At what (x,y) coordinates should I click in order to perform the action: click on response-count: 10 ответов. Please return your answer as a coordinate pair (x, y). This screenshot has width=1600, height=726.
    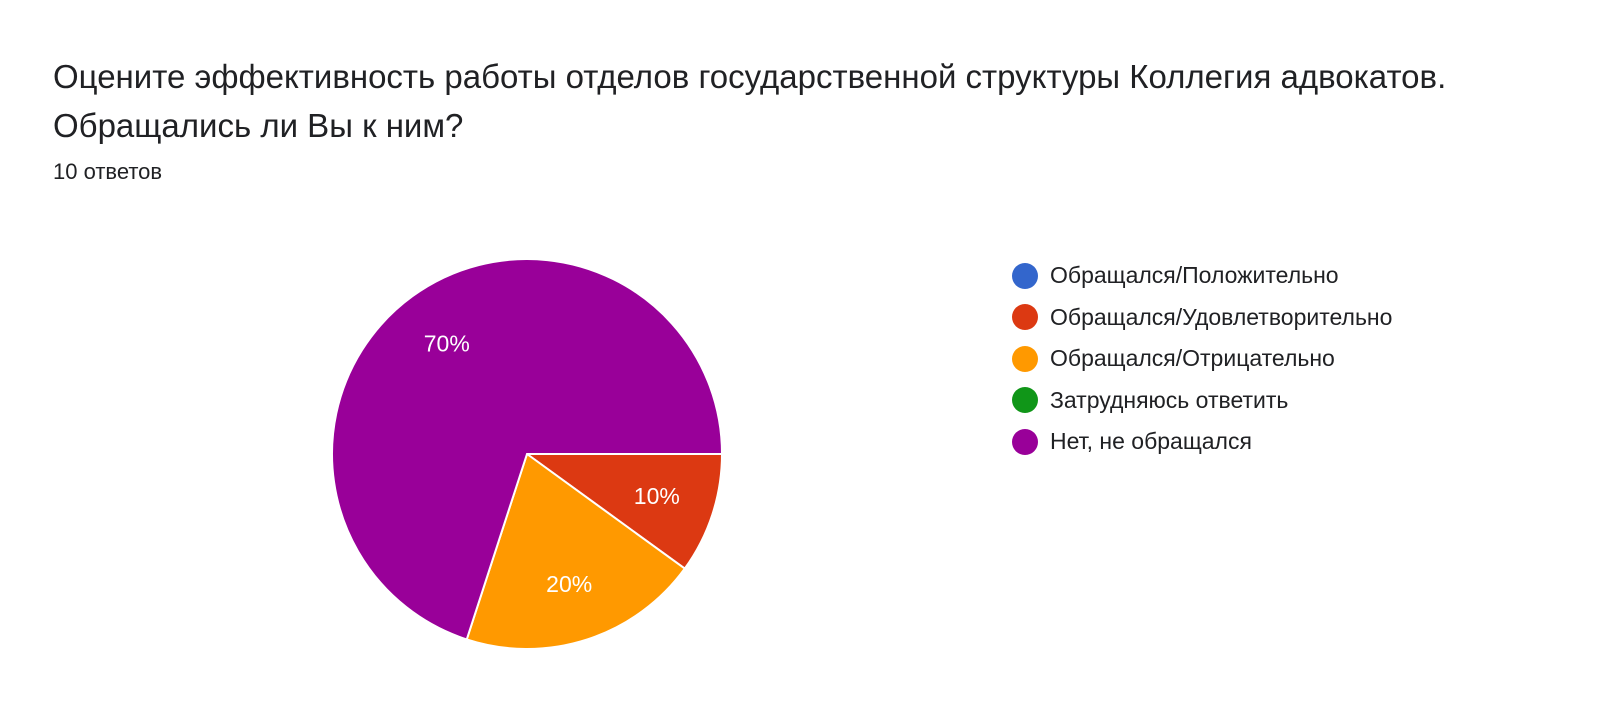
    Looking at the image, I should click on (108, 171).